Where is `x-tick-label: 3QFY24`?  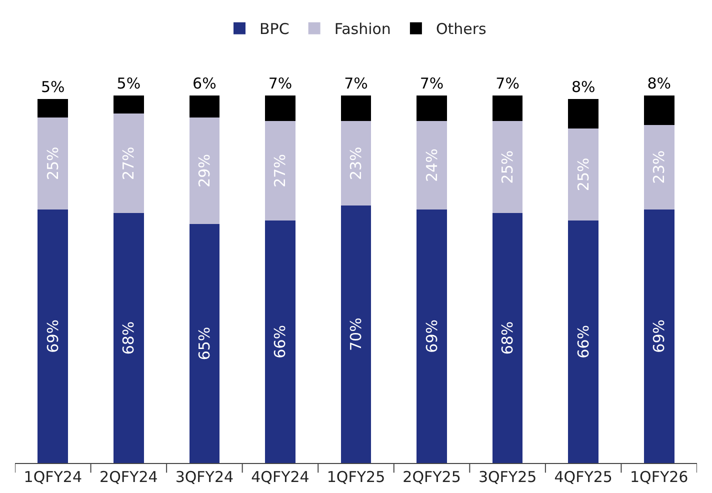
x-tick-label: 3QFY24 is located at coordinates (204, 477).